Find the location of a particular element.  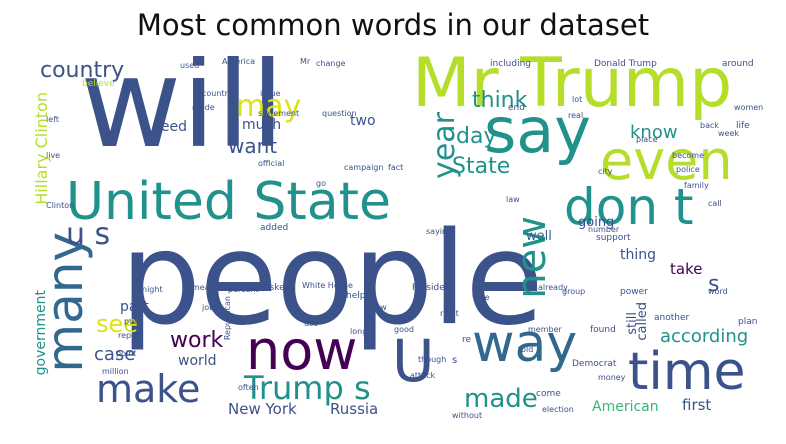

word-us: u s is located at coordinates (88, 234).